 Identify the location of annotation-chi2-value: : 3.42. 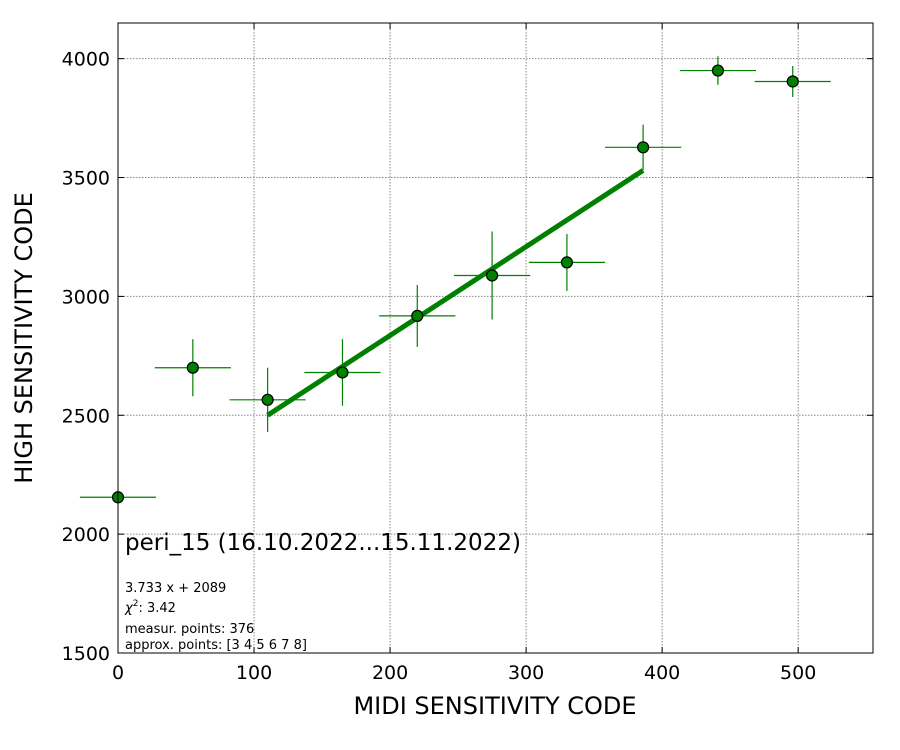
(156, 608).